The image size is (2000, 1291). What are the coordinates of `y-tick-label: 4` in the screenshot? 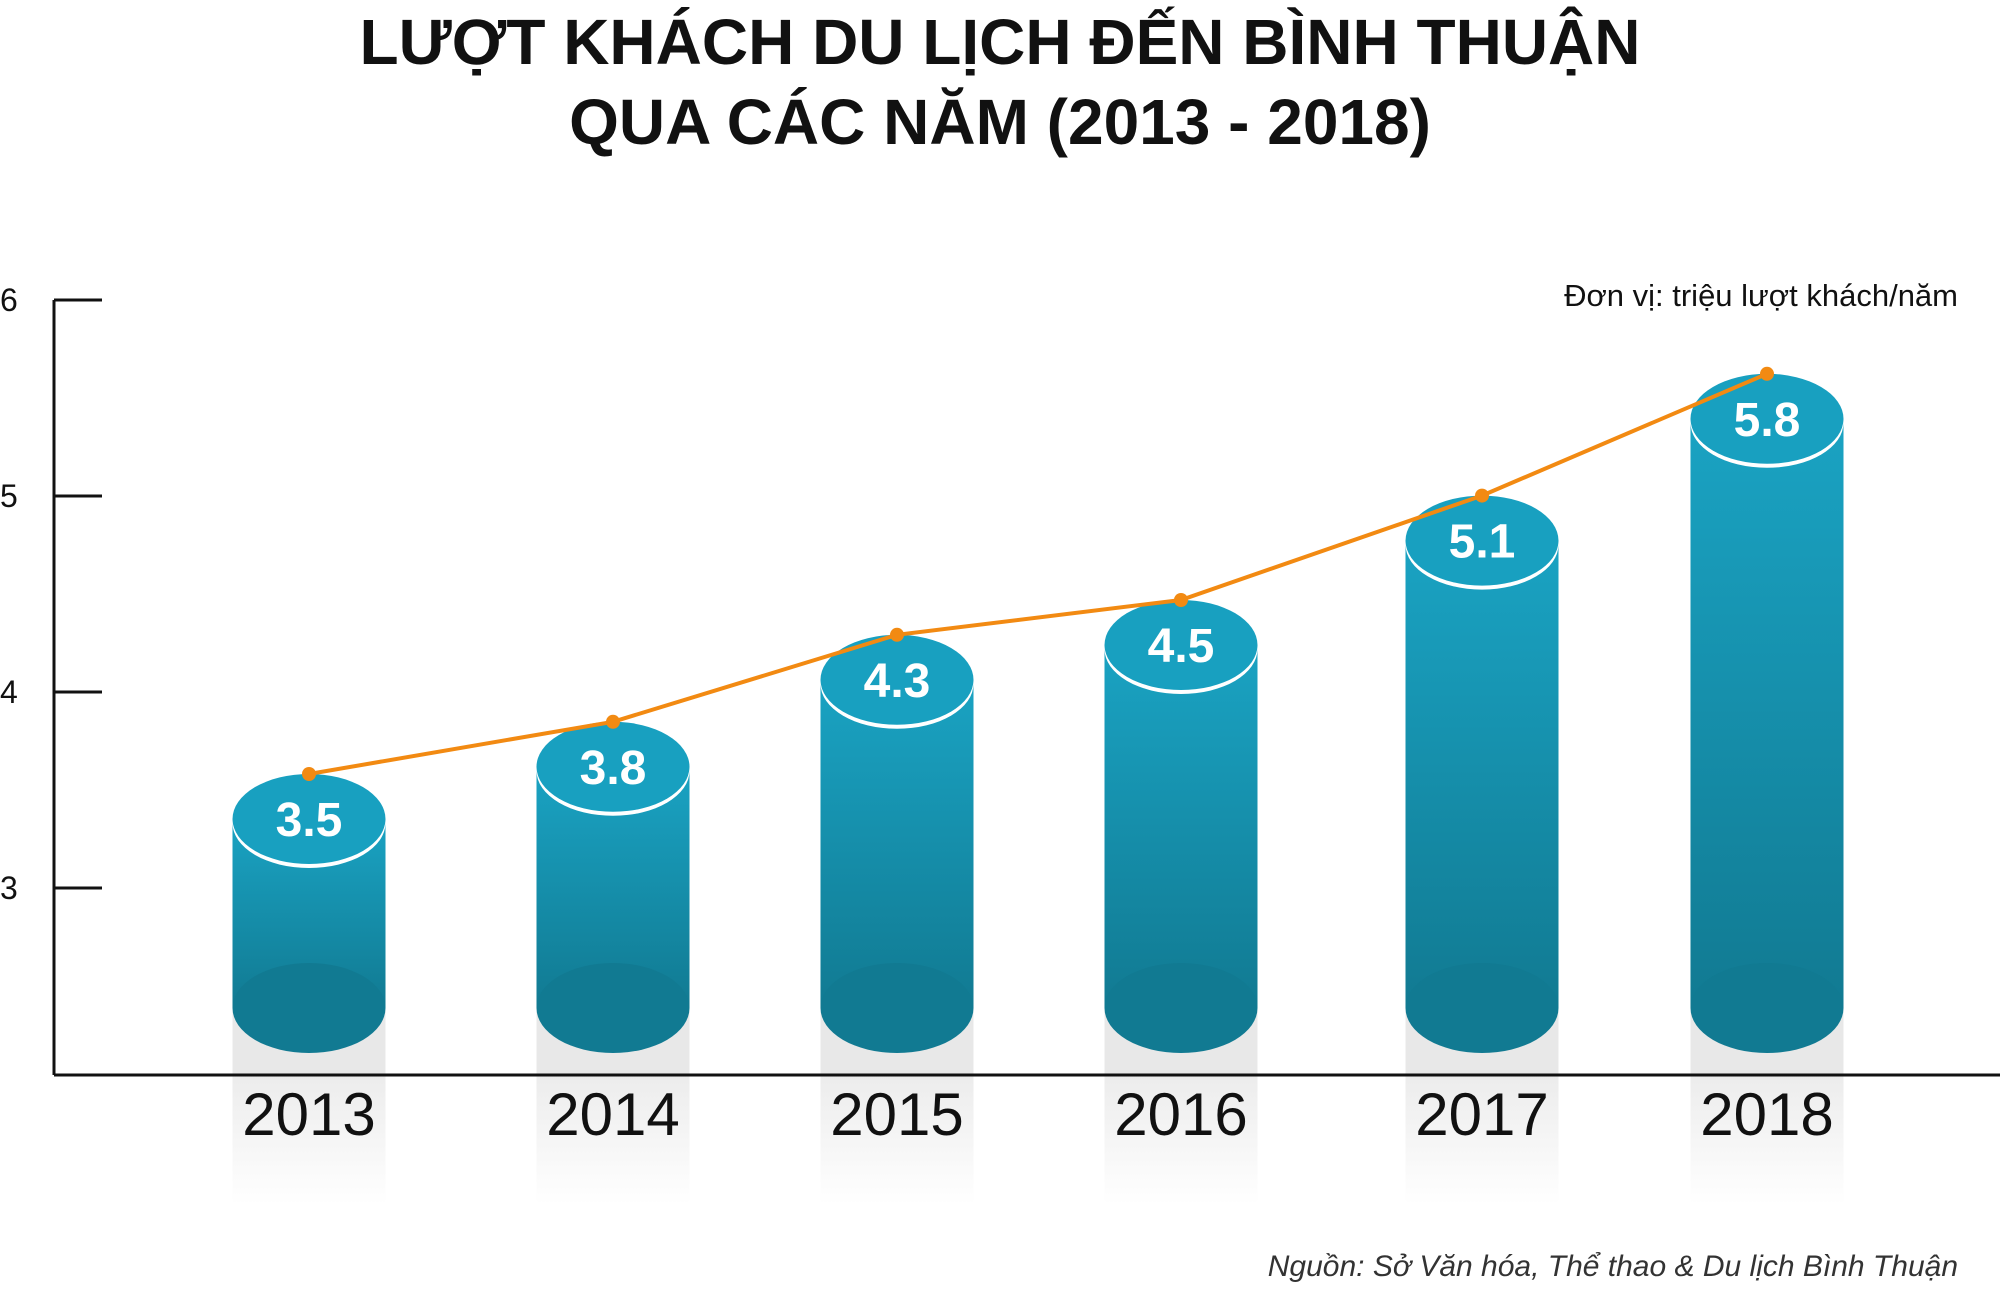 It's located at (9, 692).